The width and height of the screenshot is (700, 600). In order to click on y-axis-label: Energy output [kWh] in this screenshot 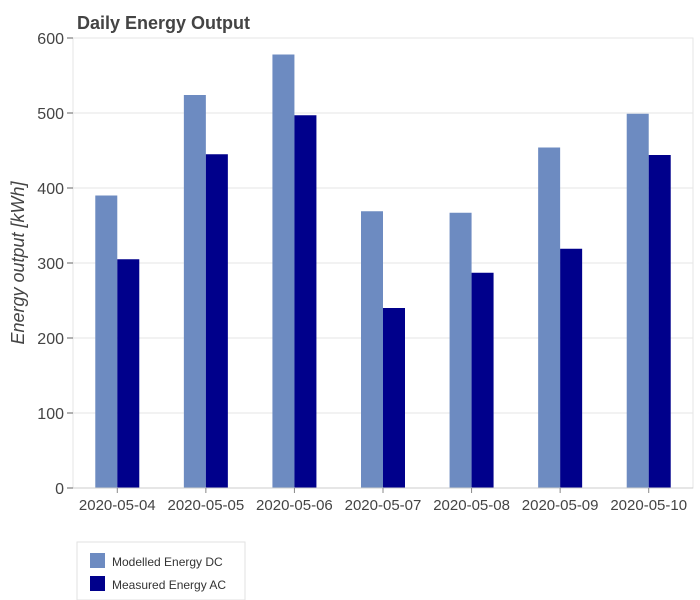, I will do `click(18, 262)`.